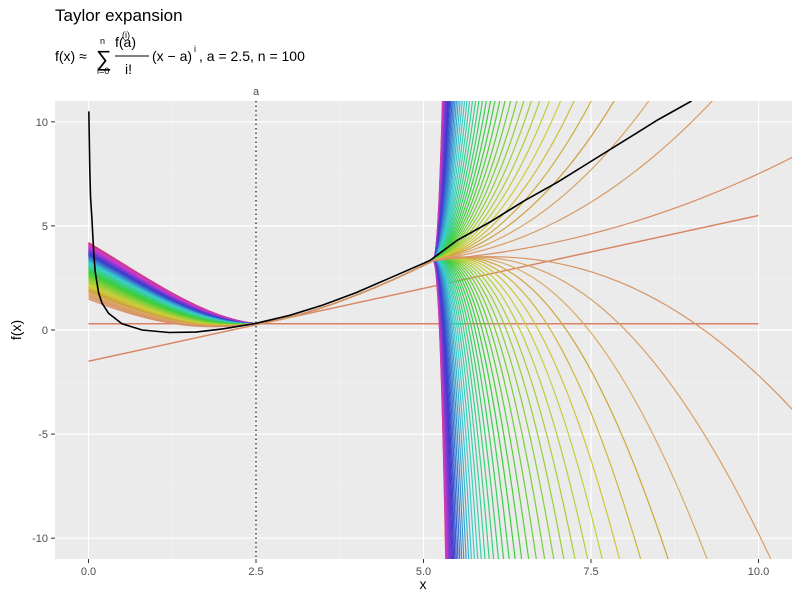  Describe the element at coordinates (45, 227) in the screenshot. I see `y-tick-label: 5` at that location.